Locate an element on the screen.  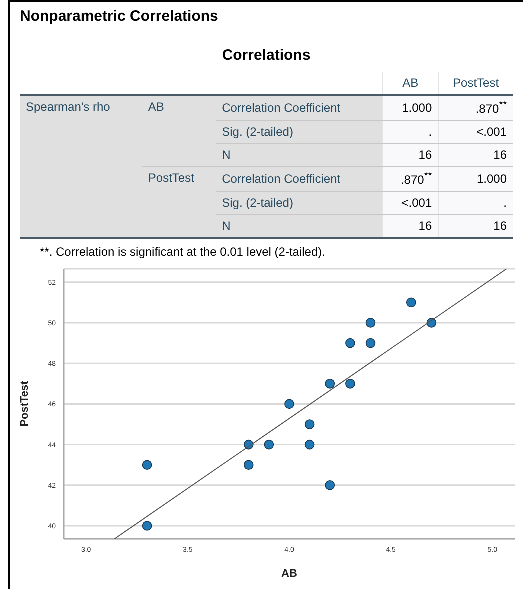
text: Spearman's rho is located at coordinates (81, 166).